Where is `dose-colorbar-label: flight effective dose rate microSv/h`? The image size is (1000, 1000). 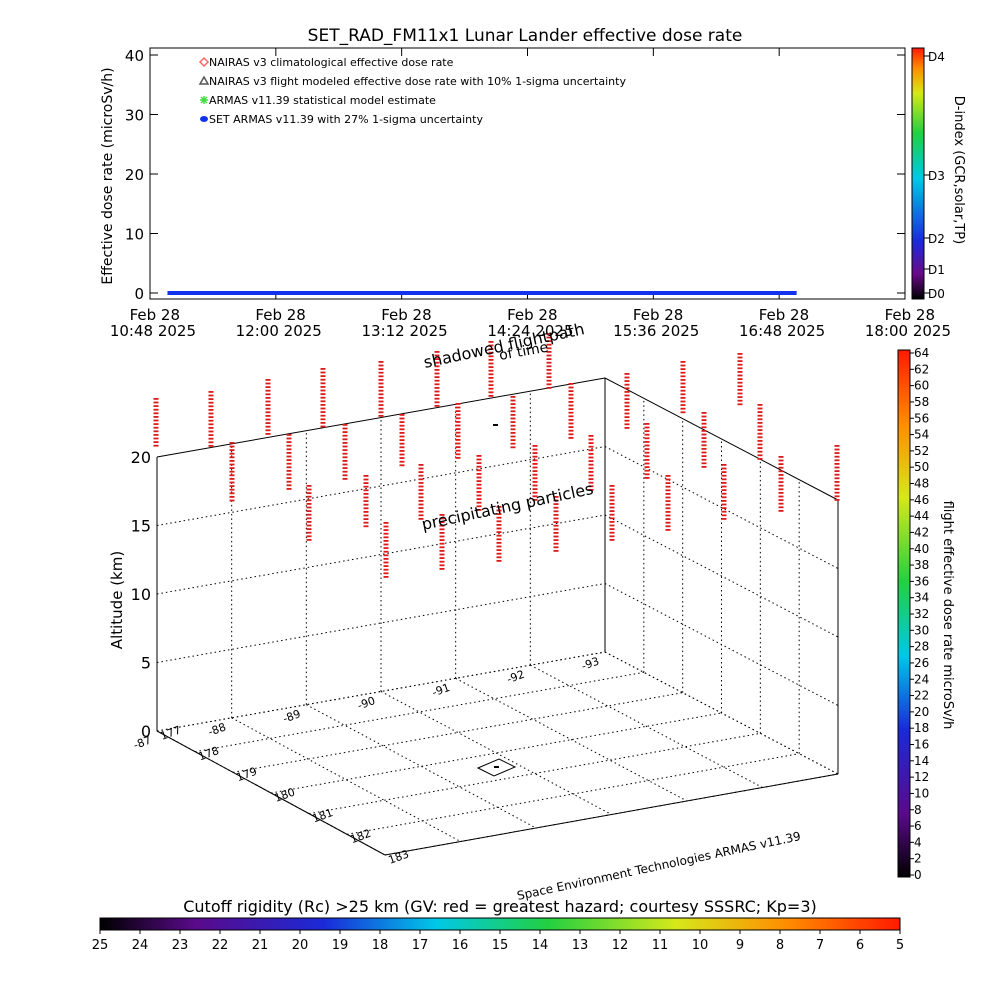
dose-colorbar-label: flight effective dose rate microSv/h is located at coordinates (947, 615).